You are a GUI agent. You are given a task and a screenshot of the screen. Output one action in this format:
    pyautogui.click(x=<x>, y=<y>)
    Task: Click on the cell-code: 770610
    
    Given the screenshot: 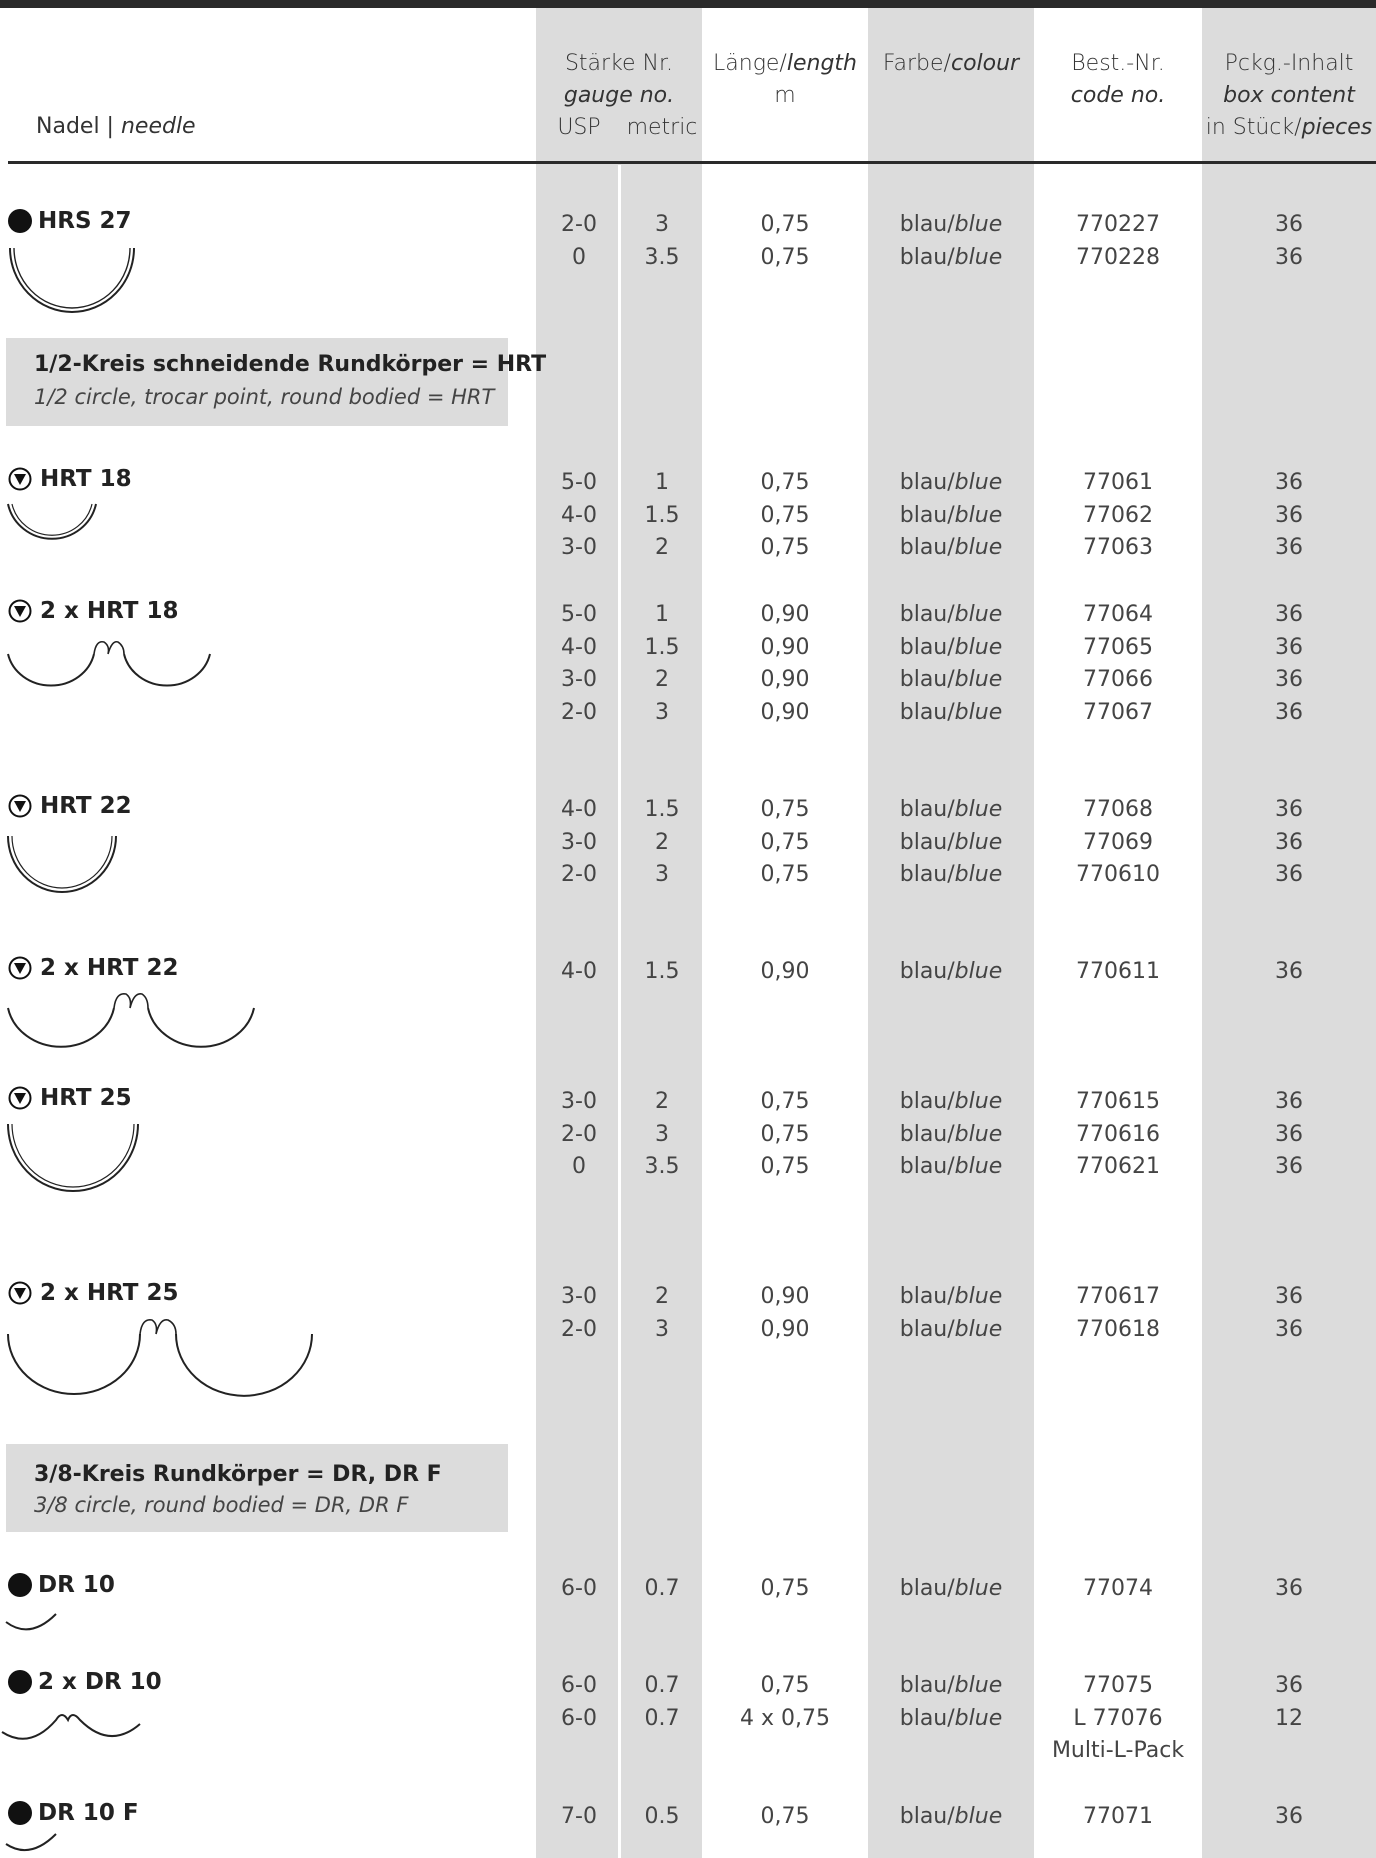 What is the action you would take?
    pyautogui.click(x=1118, y=874)
    